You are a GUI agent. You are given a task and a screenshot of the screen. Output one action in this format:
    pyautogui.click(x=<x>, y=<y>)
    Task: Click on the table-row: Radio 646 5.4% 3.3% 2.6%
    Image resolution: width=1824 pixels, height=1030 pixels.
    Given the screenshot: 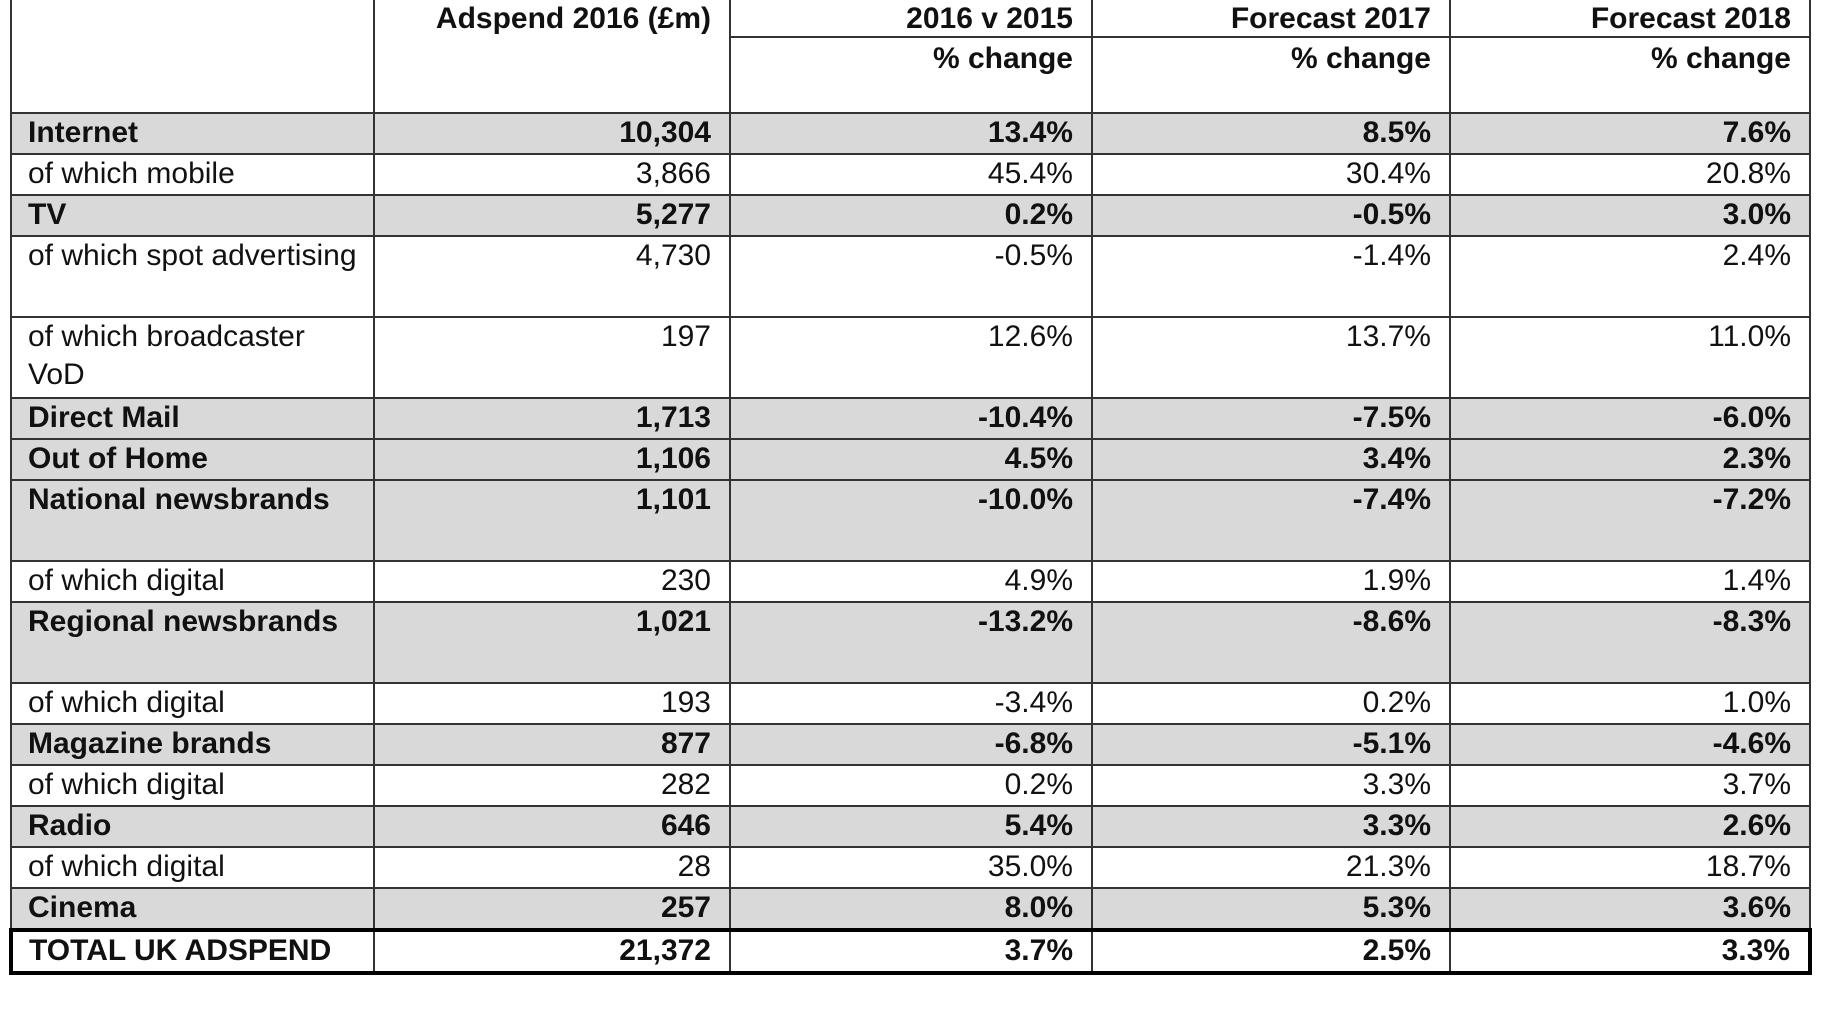 What is the action you would take?
    pyautogui.click(x=910, y=826)
    